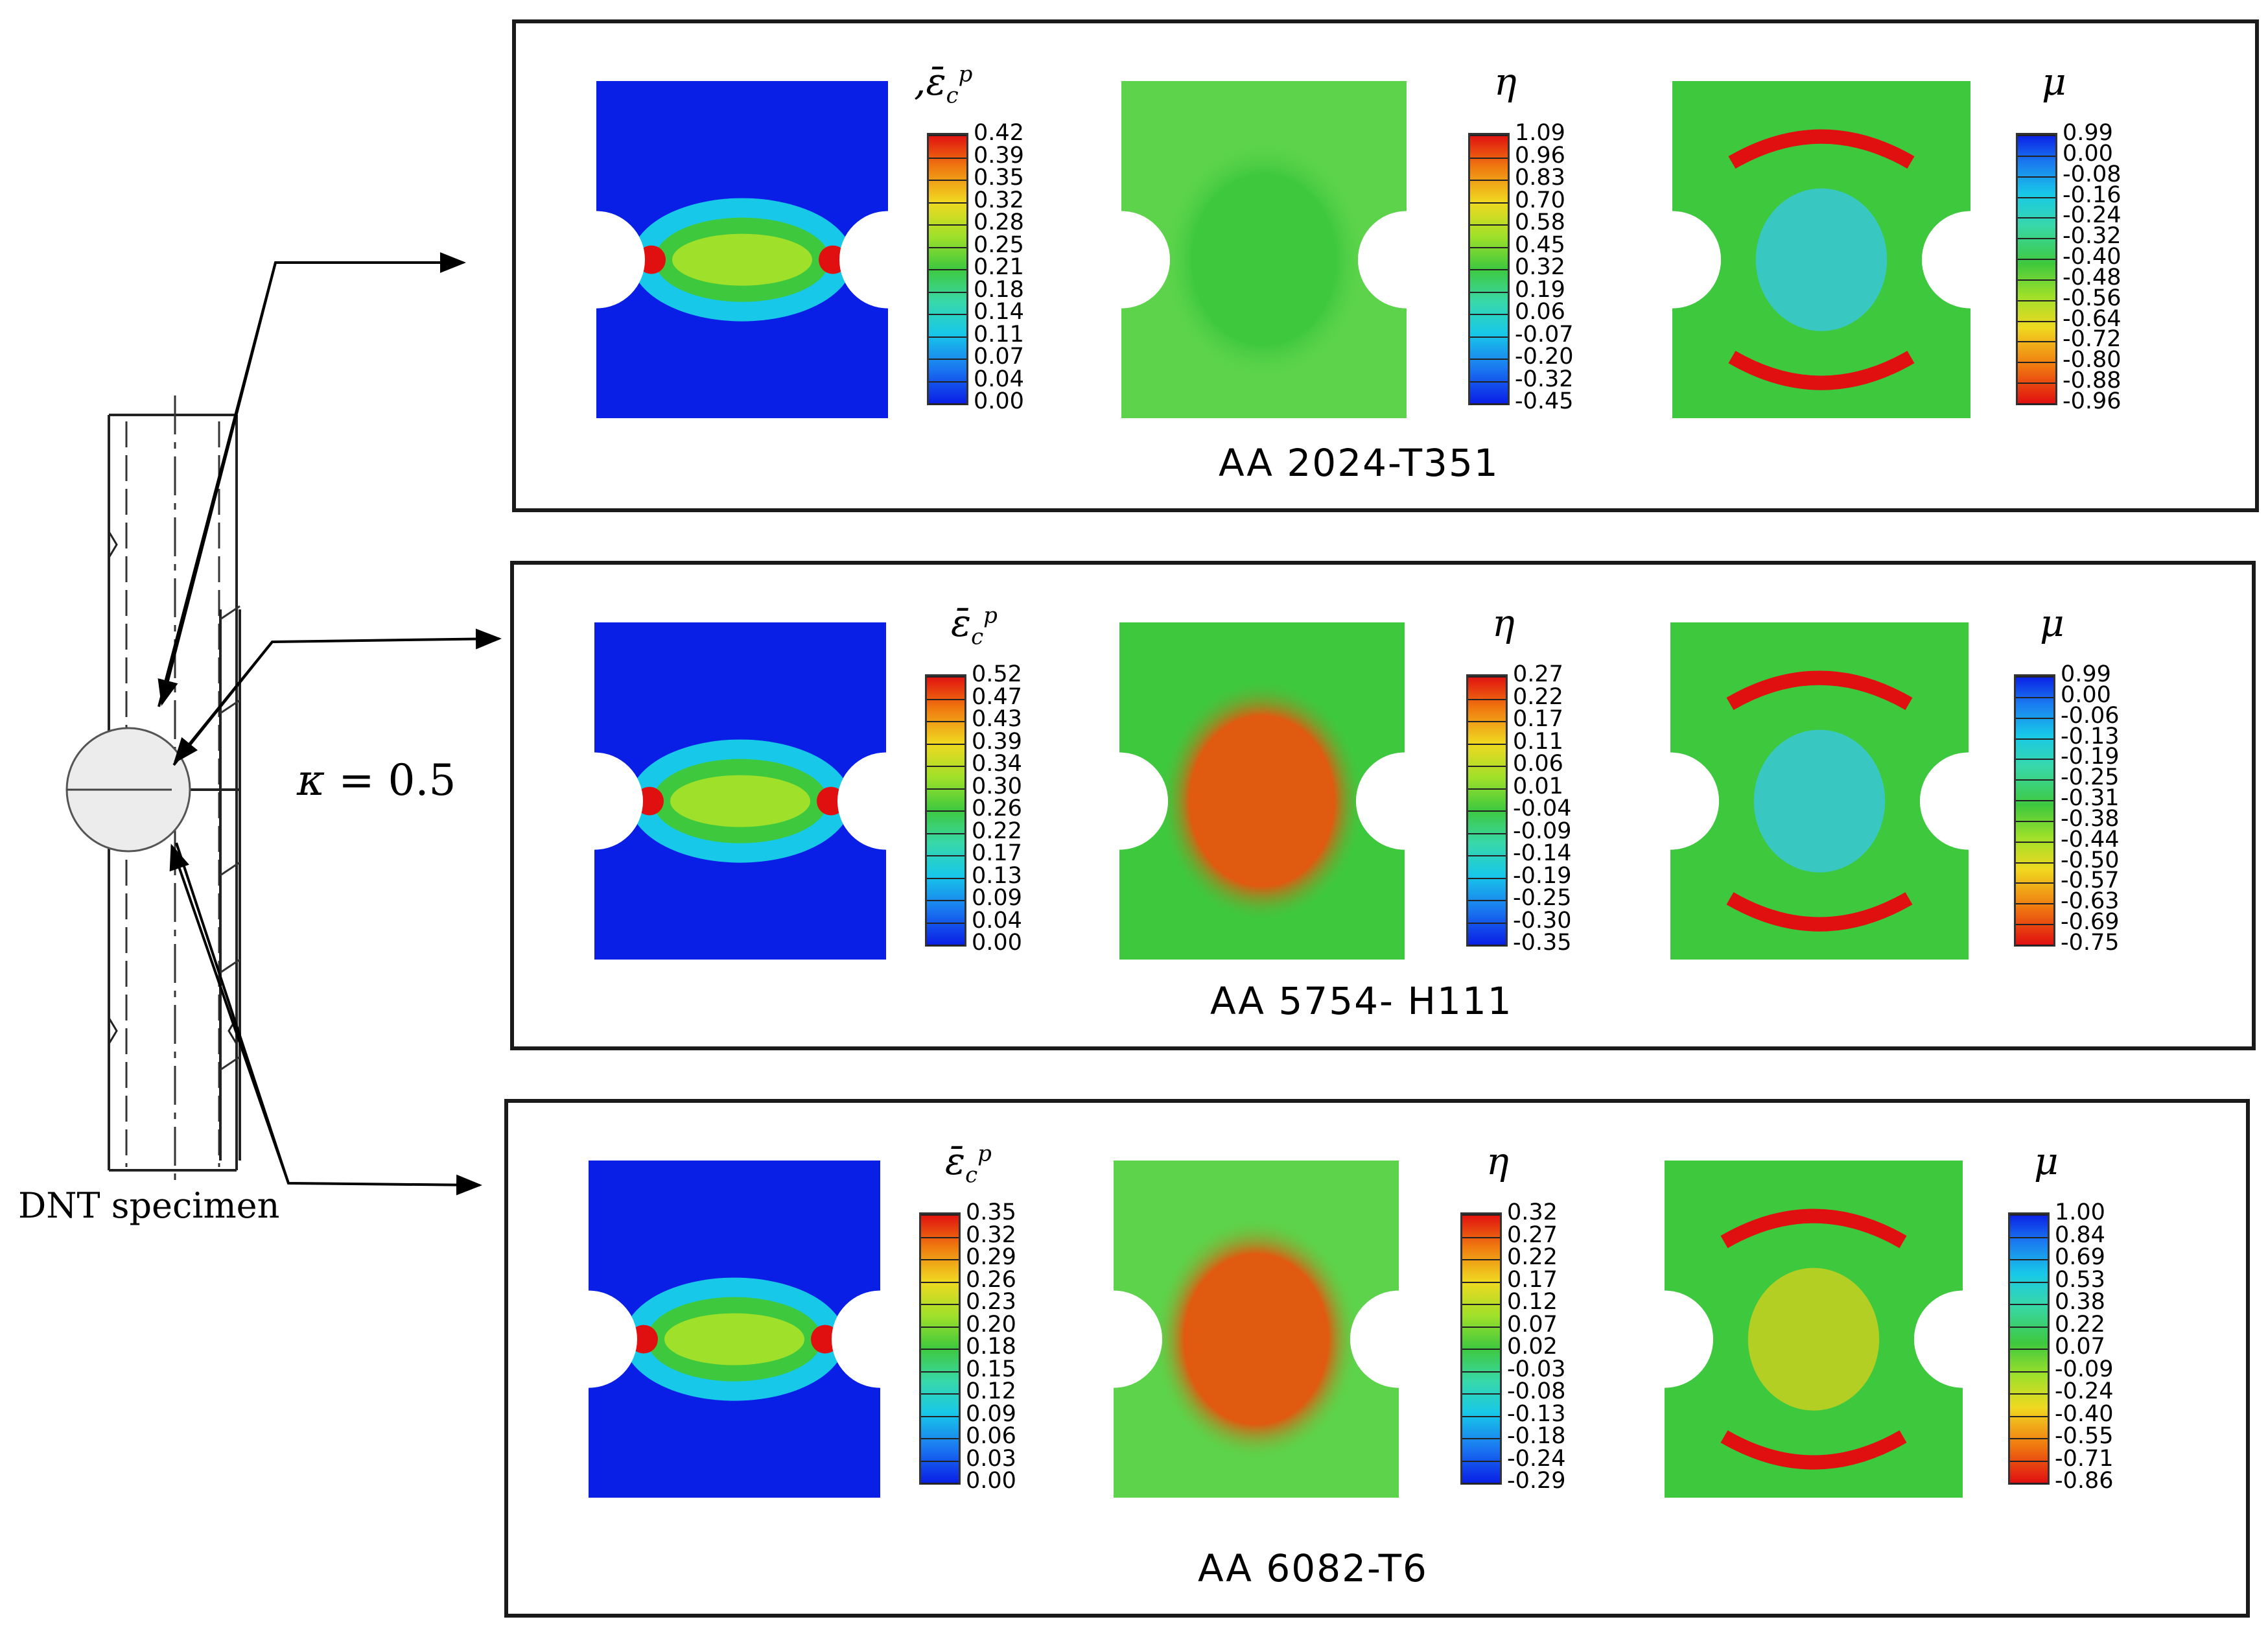  Describe the element at coordinates (1504, 623) in the screenshot. I see `legend-title-symbol: η` at that location.